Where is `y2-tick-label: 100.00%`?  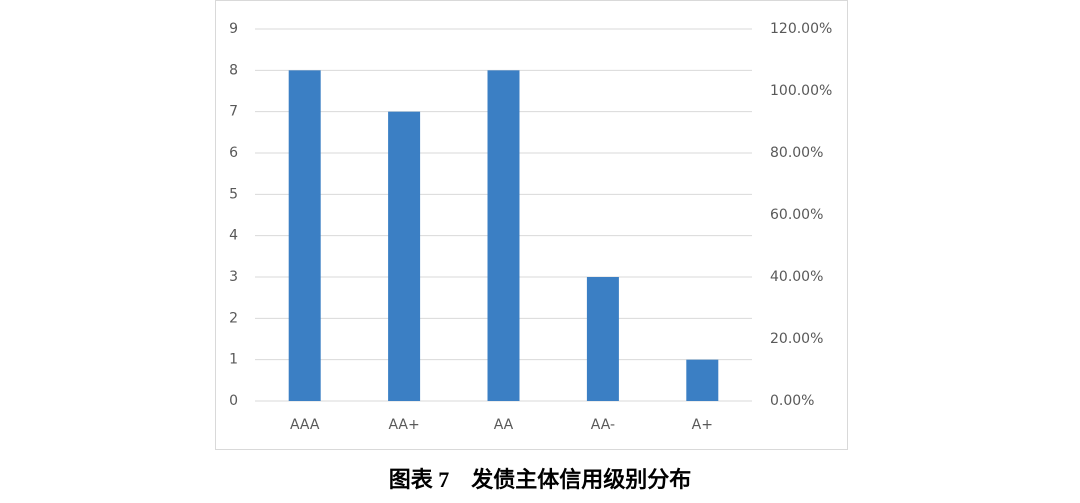
y2-tick-label: 100.00% is located at coordinates (801, 91).